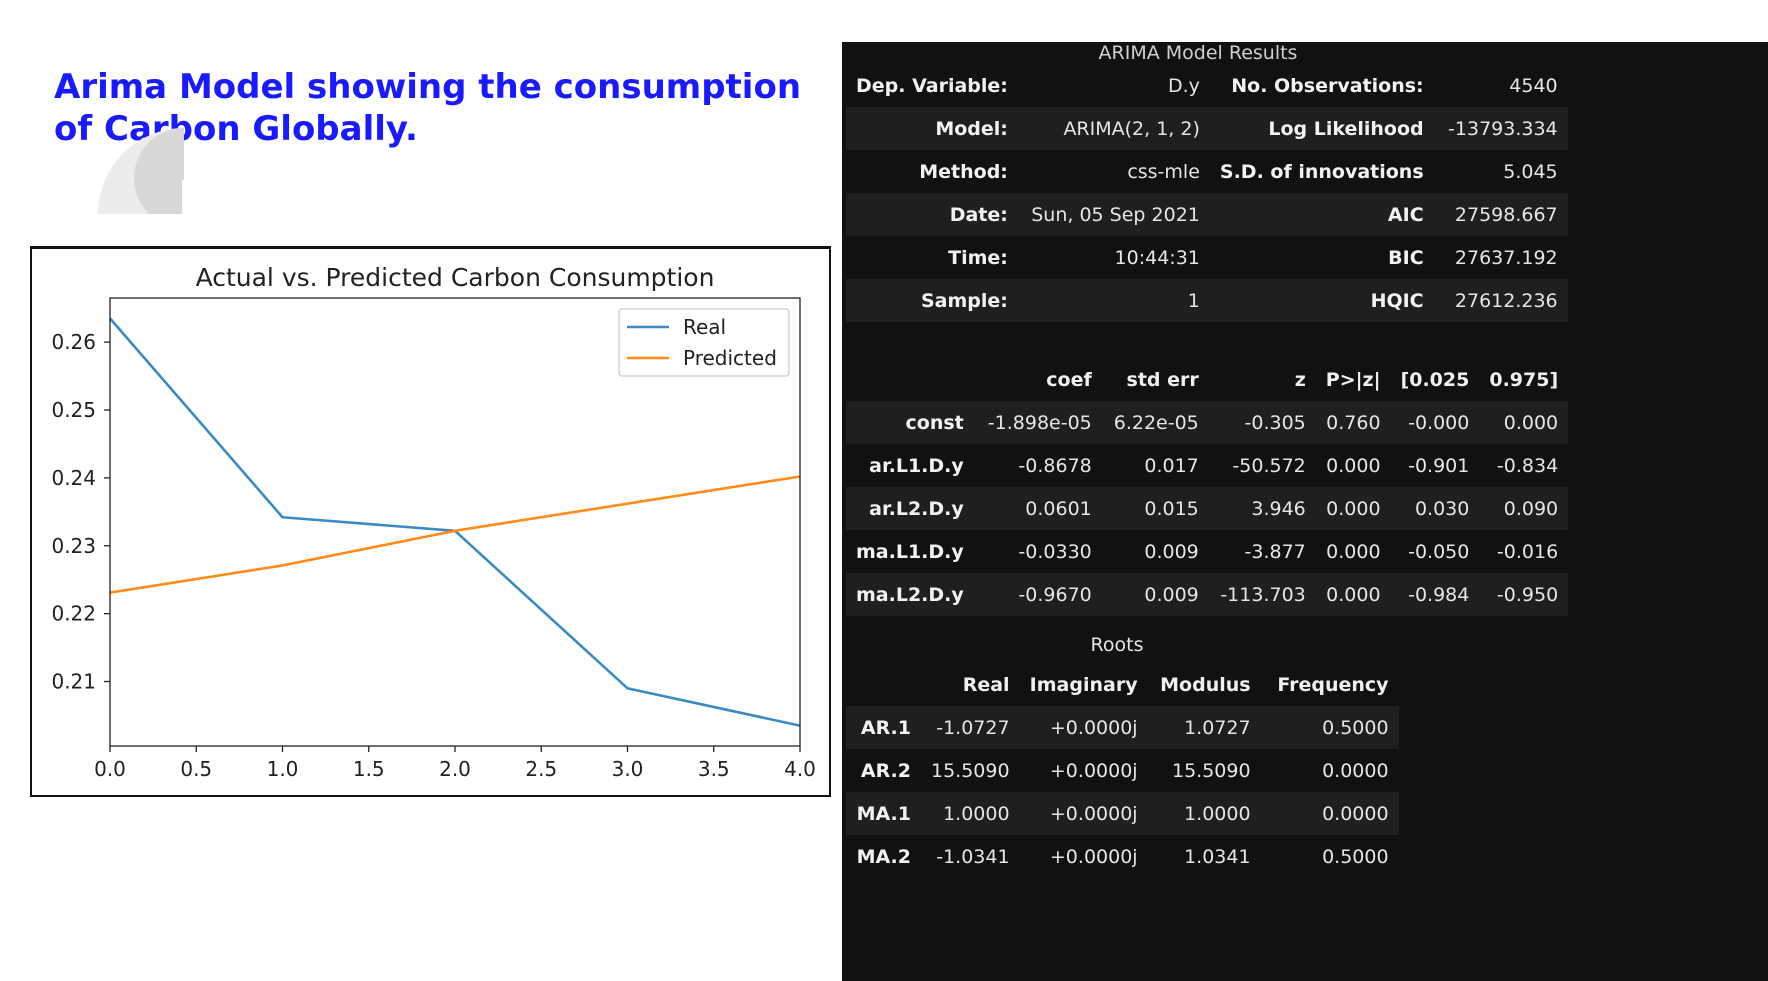 The width and height of the screenshot is (1768, 981). What do you see at coordinates (628, 769) in the screenshot?
I see `x-tick-label: 3.0` at bounding box center [628, 769].